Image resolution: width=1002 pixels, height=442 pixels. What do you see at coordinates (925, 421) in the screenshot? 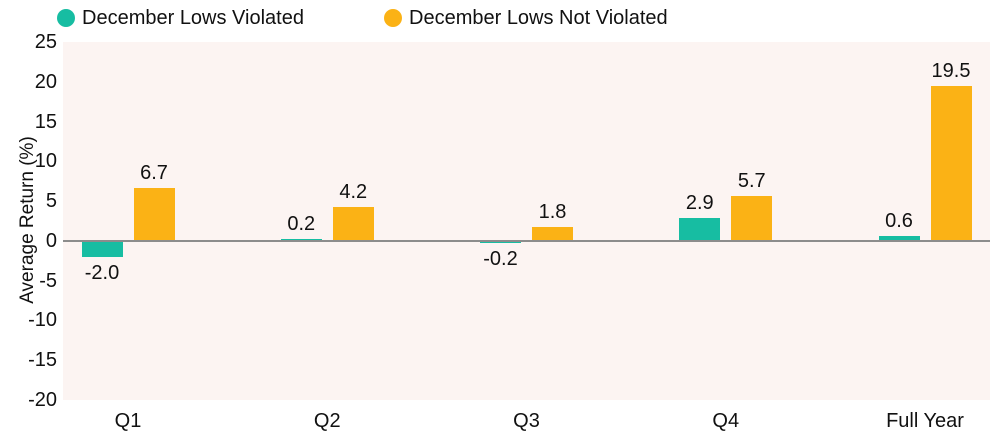
I see `x-tick-label: Full Year` at bounding box center [925, 421].